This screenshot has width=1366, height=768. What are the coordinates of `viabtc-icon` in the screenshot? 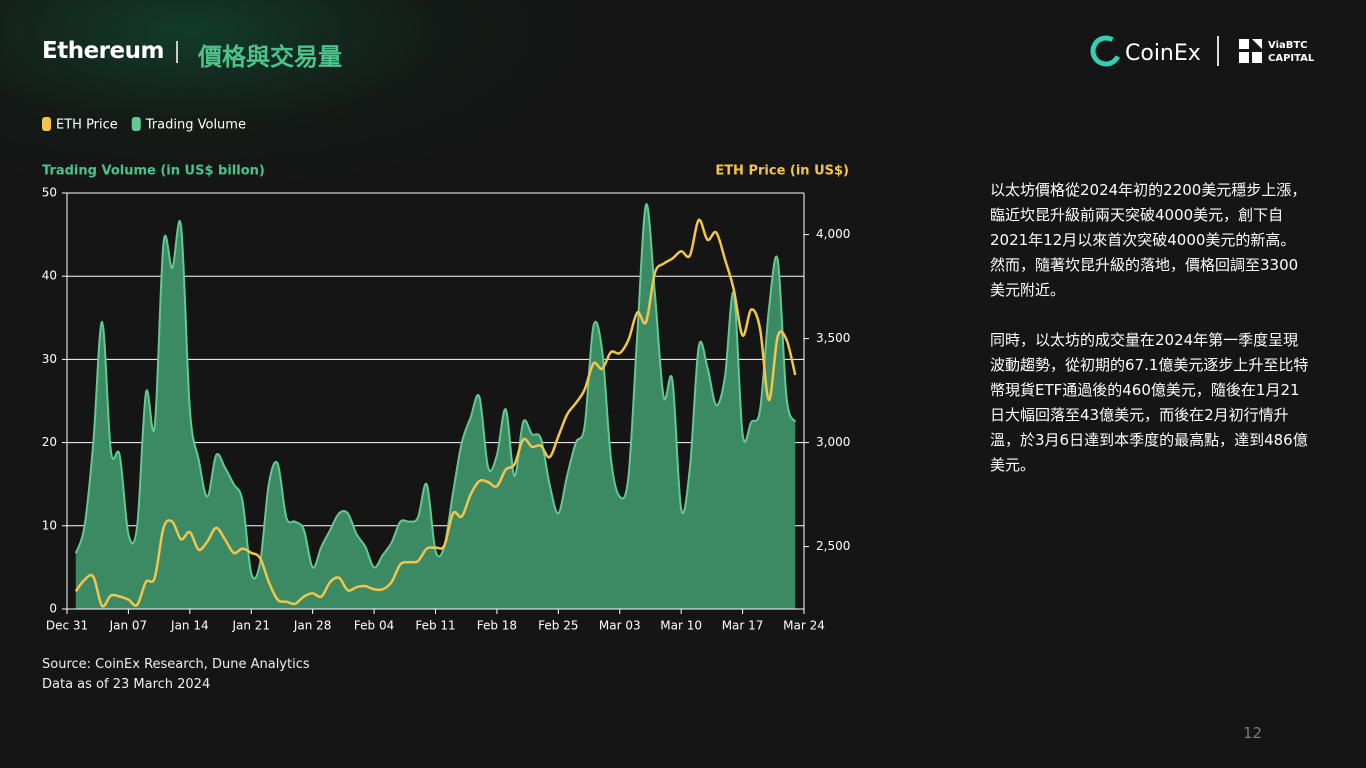 It's located at (1250, 51).